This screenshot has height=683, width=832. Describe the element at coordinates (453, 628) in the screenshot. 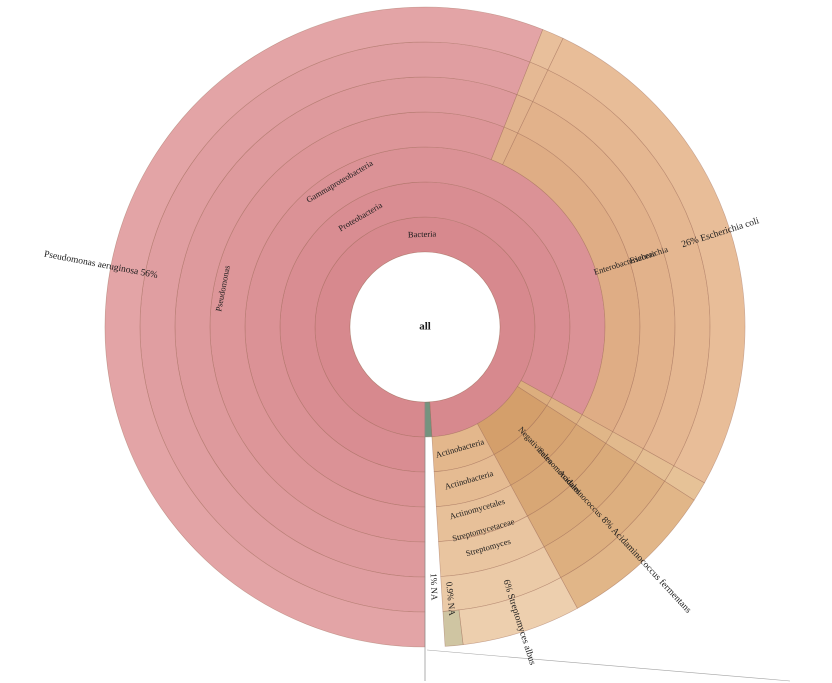

I see `wedge-na` at that location.